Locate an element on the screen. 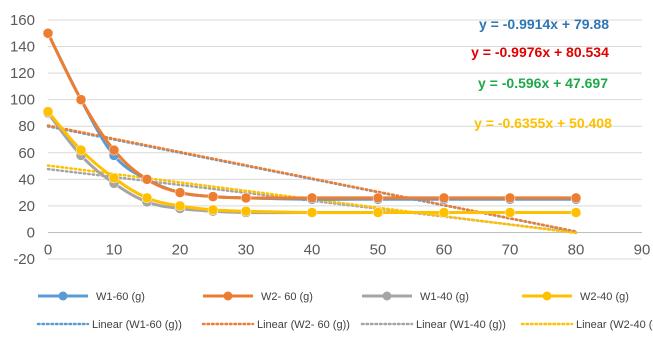  y-tick-label: 80 is located at coordinates (26, 126).